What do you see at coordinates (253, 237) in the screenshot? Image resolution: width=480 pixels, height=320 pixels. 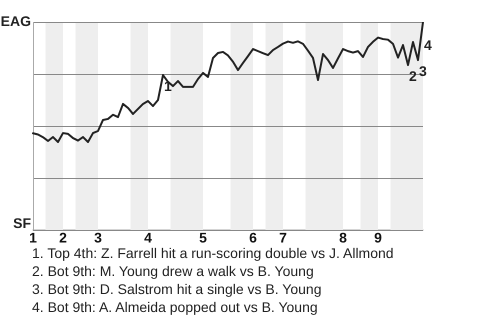 I see `x-tick-label: 6` at bounding box center [253, 237].